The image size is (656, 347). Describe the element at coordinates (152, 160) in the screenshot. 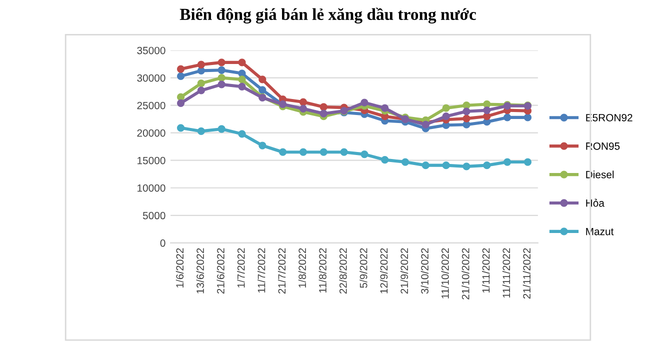

I see `y-tick-label: 15000` at that location.